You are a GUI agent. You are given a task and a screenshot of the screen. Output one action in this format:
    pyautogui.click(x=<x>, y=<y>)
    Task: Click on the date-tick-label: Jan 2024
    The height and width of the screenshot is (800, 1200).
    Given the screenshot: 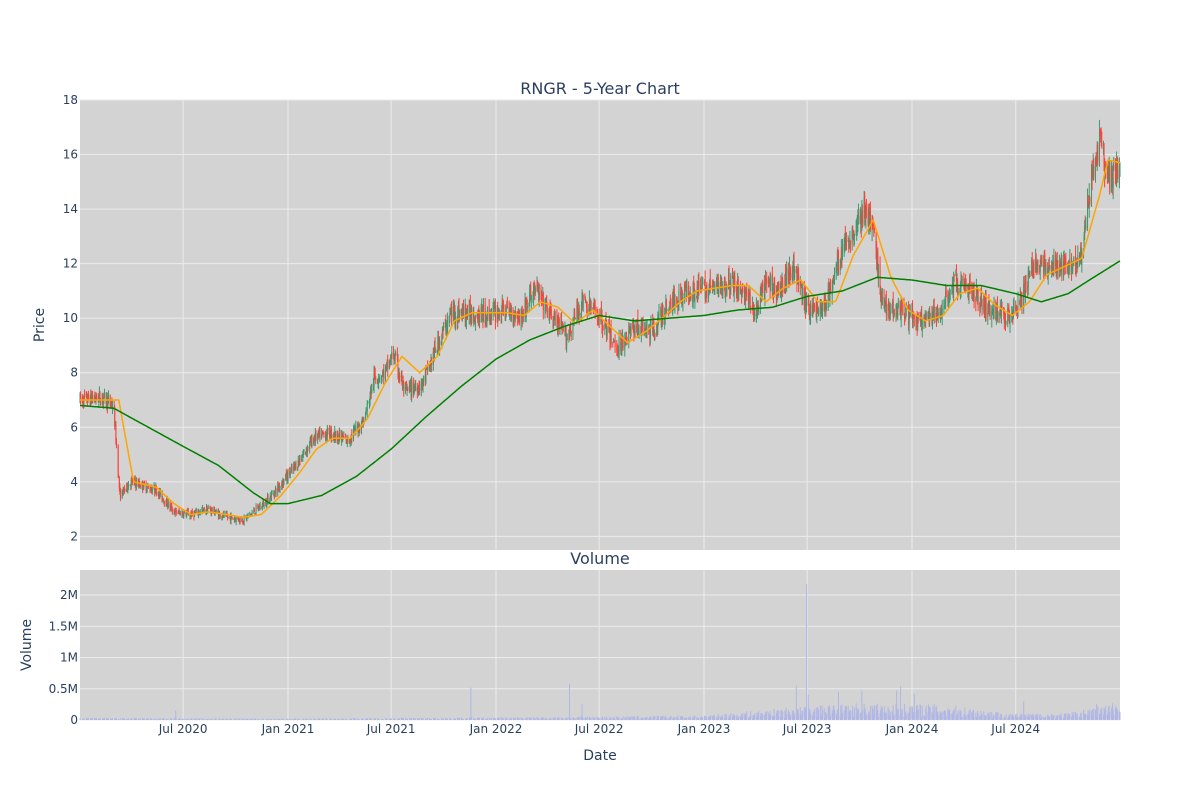 What is the action you would take?
    pyautogui.click(x=912, y=729)
    